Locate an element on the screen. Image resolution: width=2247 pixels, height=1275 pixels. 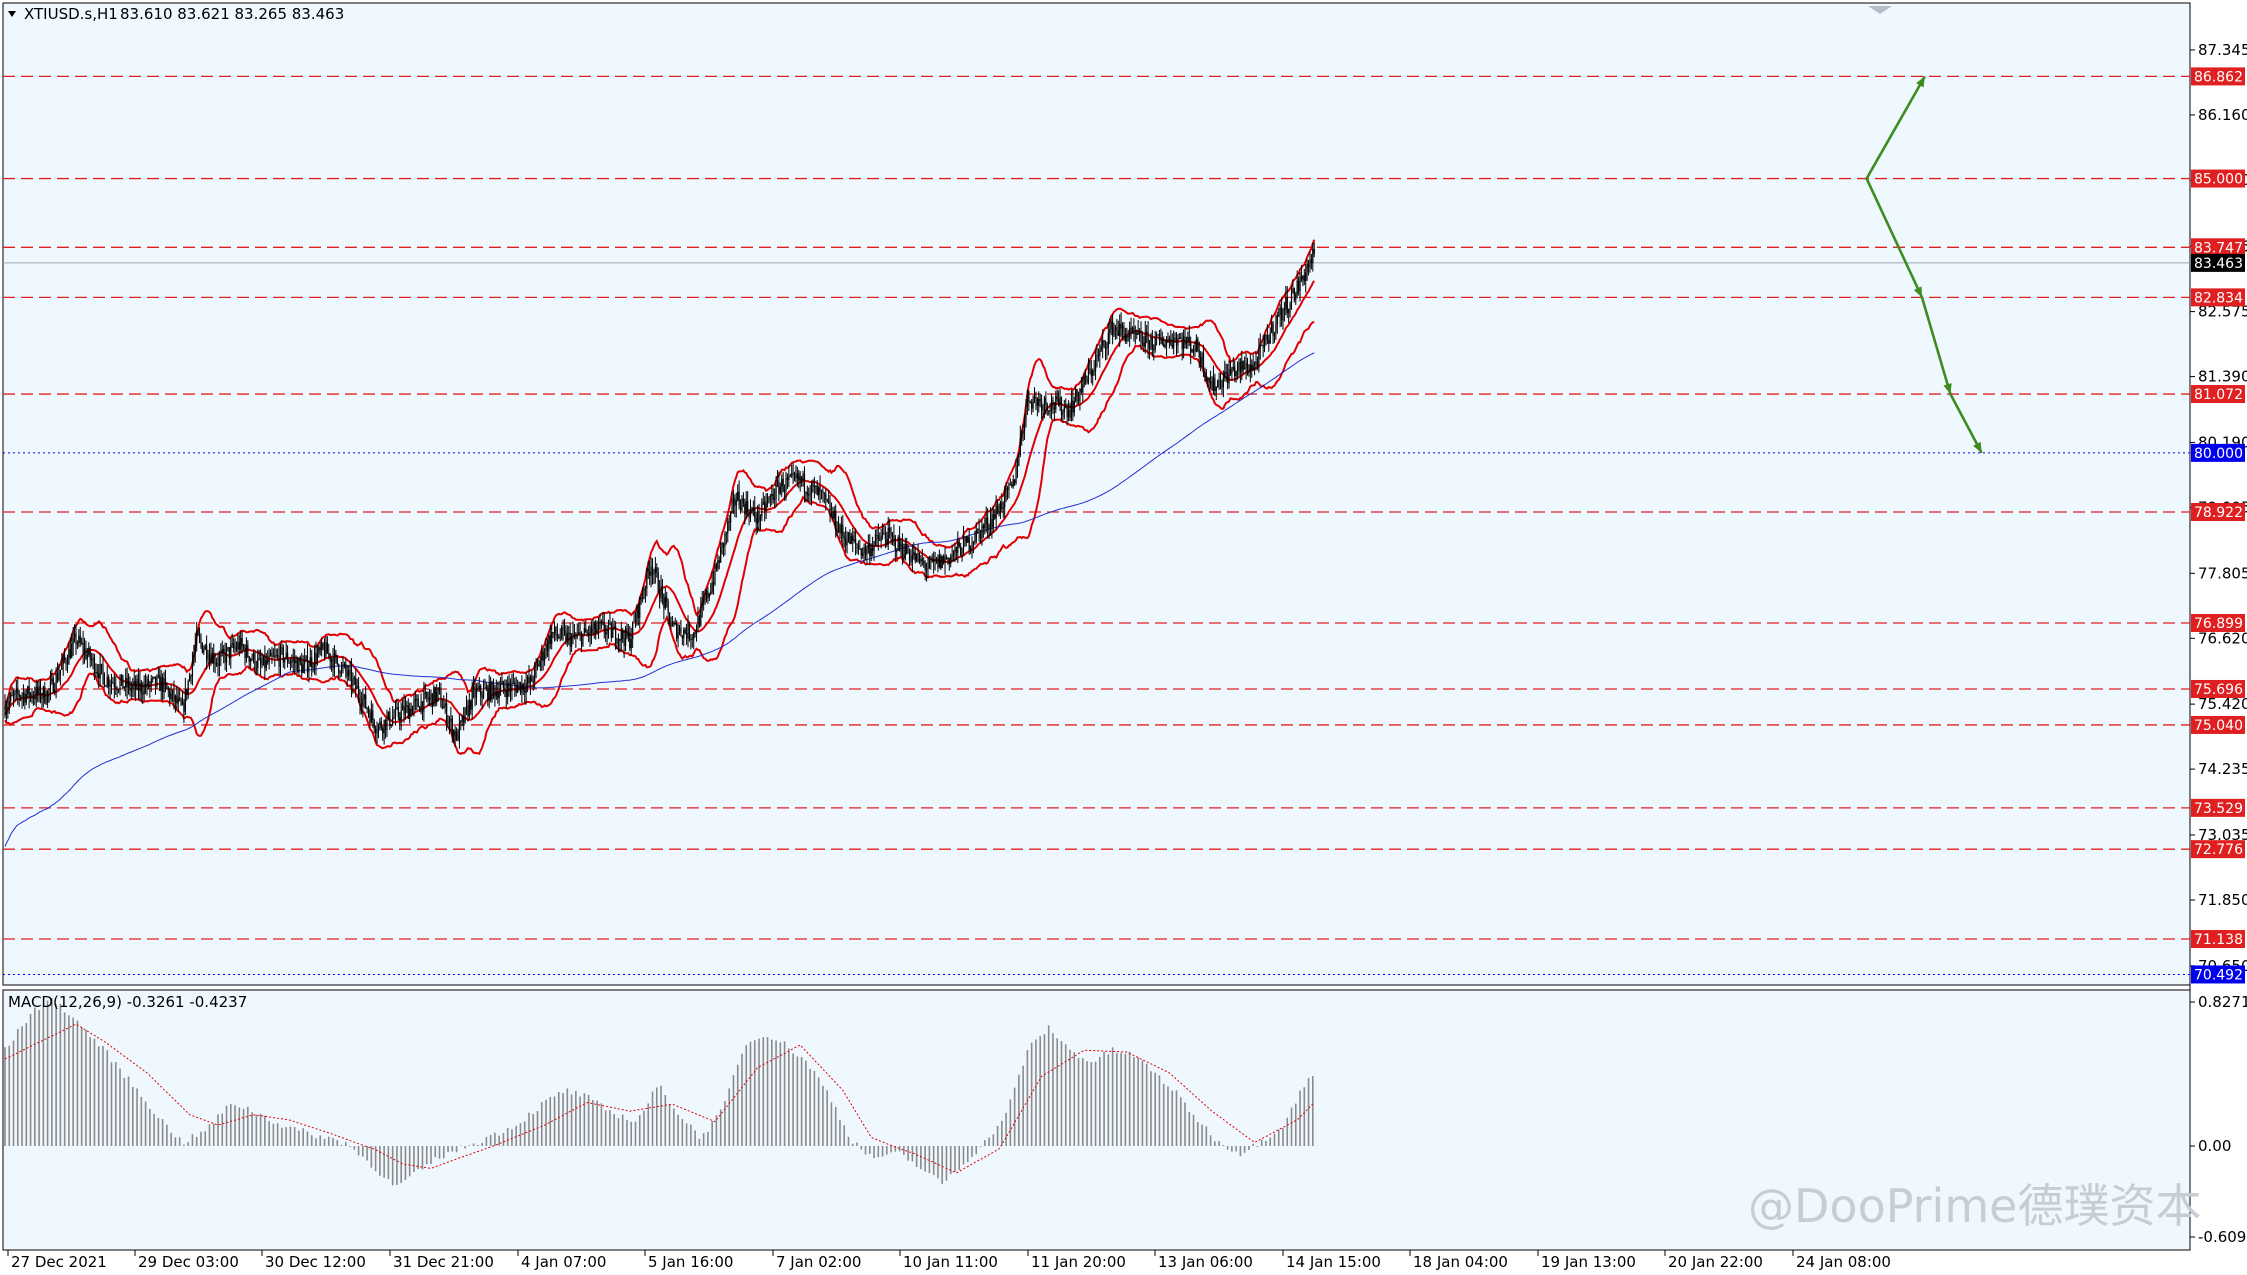
chart-shift-marker-icon is located at coordinates (1880, 10).